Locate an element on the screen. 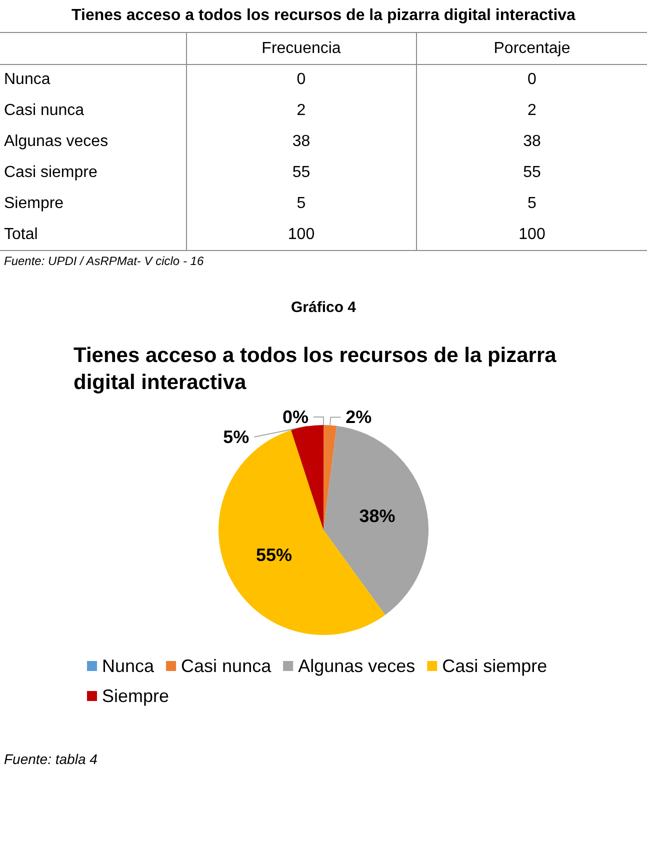 The width and height of the screenshot is (647, 848). data-label: 2% is located at coordinates (359, 417).